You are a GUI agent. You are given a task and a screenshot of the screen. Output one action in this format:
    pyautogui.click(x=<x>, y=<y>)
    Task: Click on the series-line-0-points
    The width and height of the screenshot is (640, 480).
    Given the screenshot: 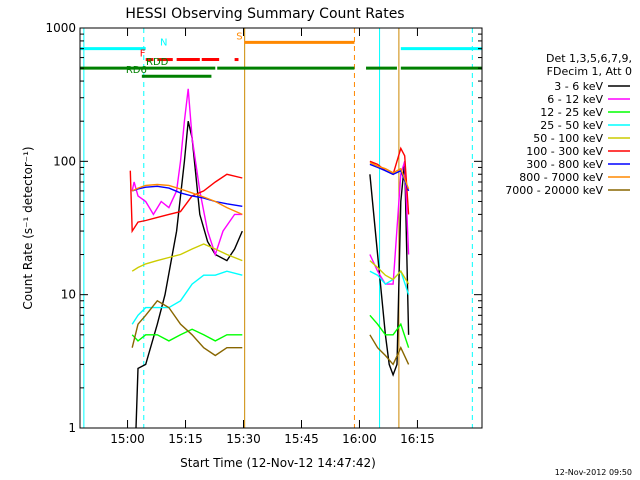 What is the action you would take?
    pyautogui.click(x=189, y=275)
    